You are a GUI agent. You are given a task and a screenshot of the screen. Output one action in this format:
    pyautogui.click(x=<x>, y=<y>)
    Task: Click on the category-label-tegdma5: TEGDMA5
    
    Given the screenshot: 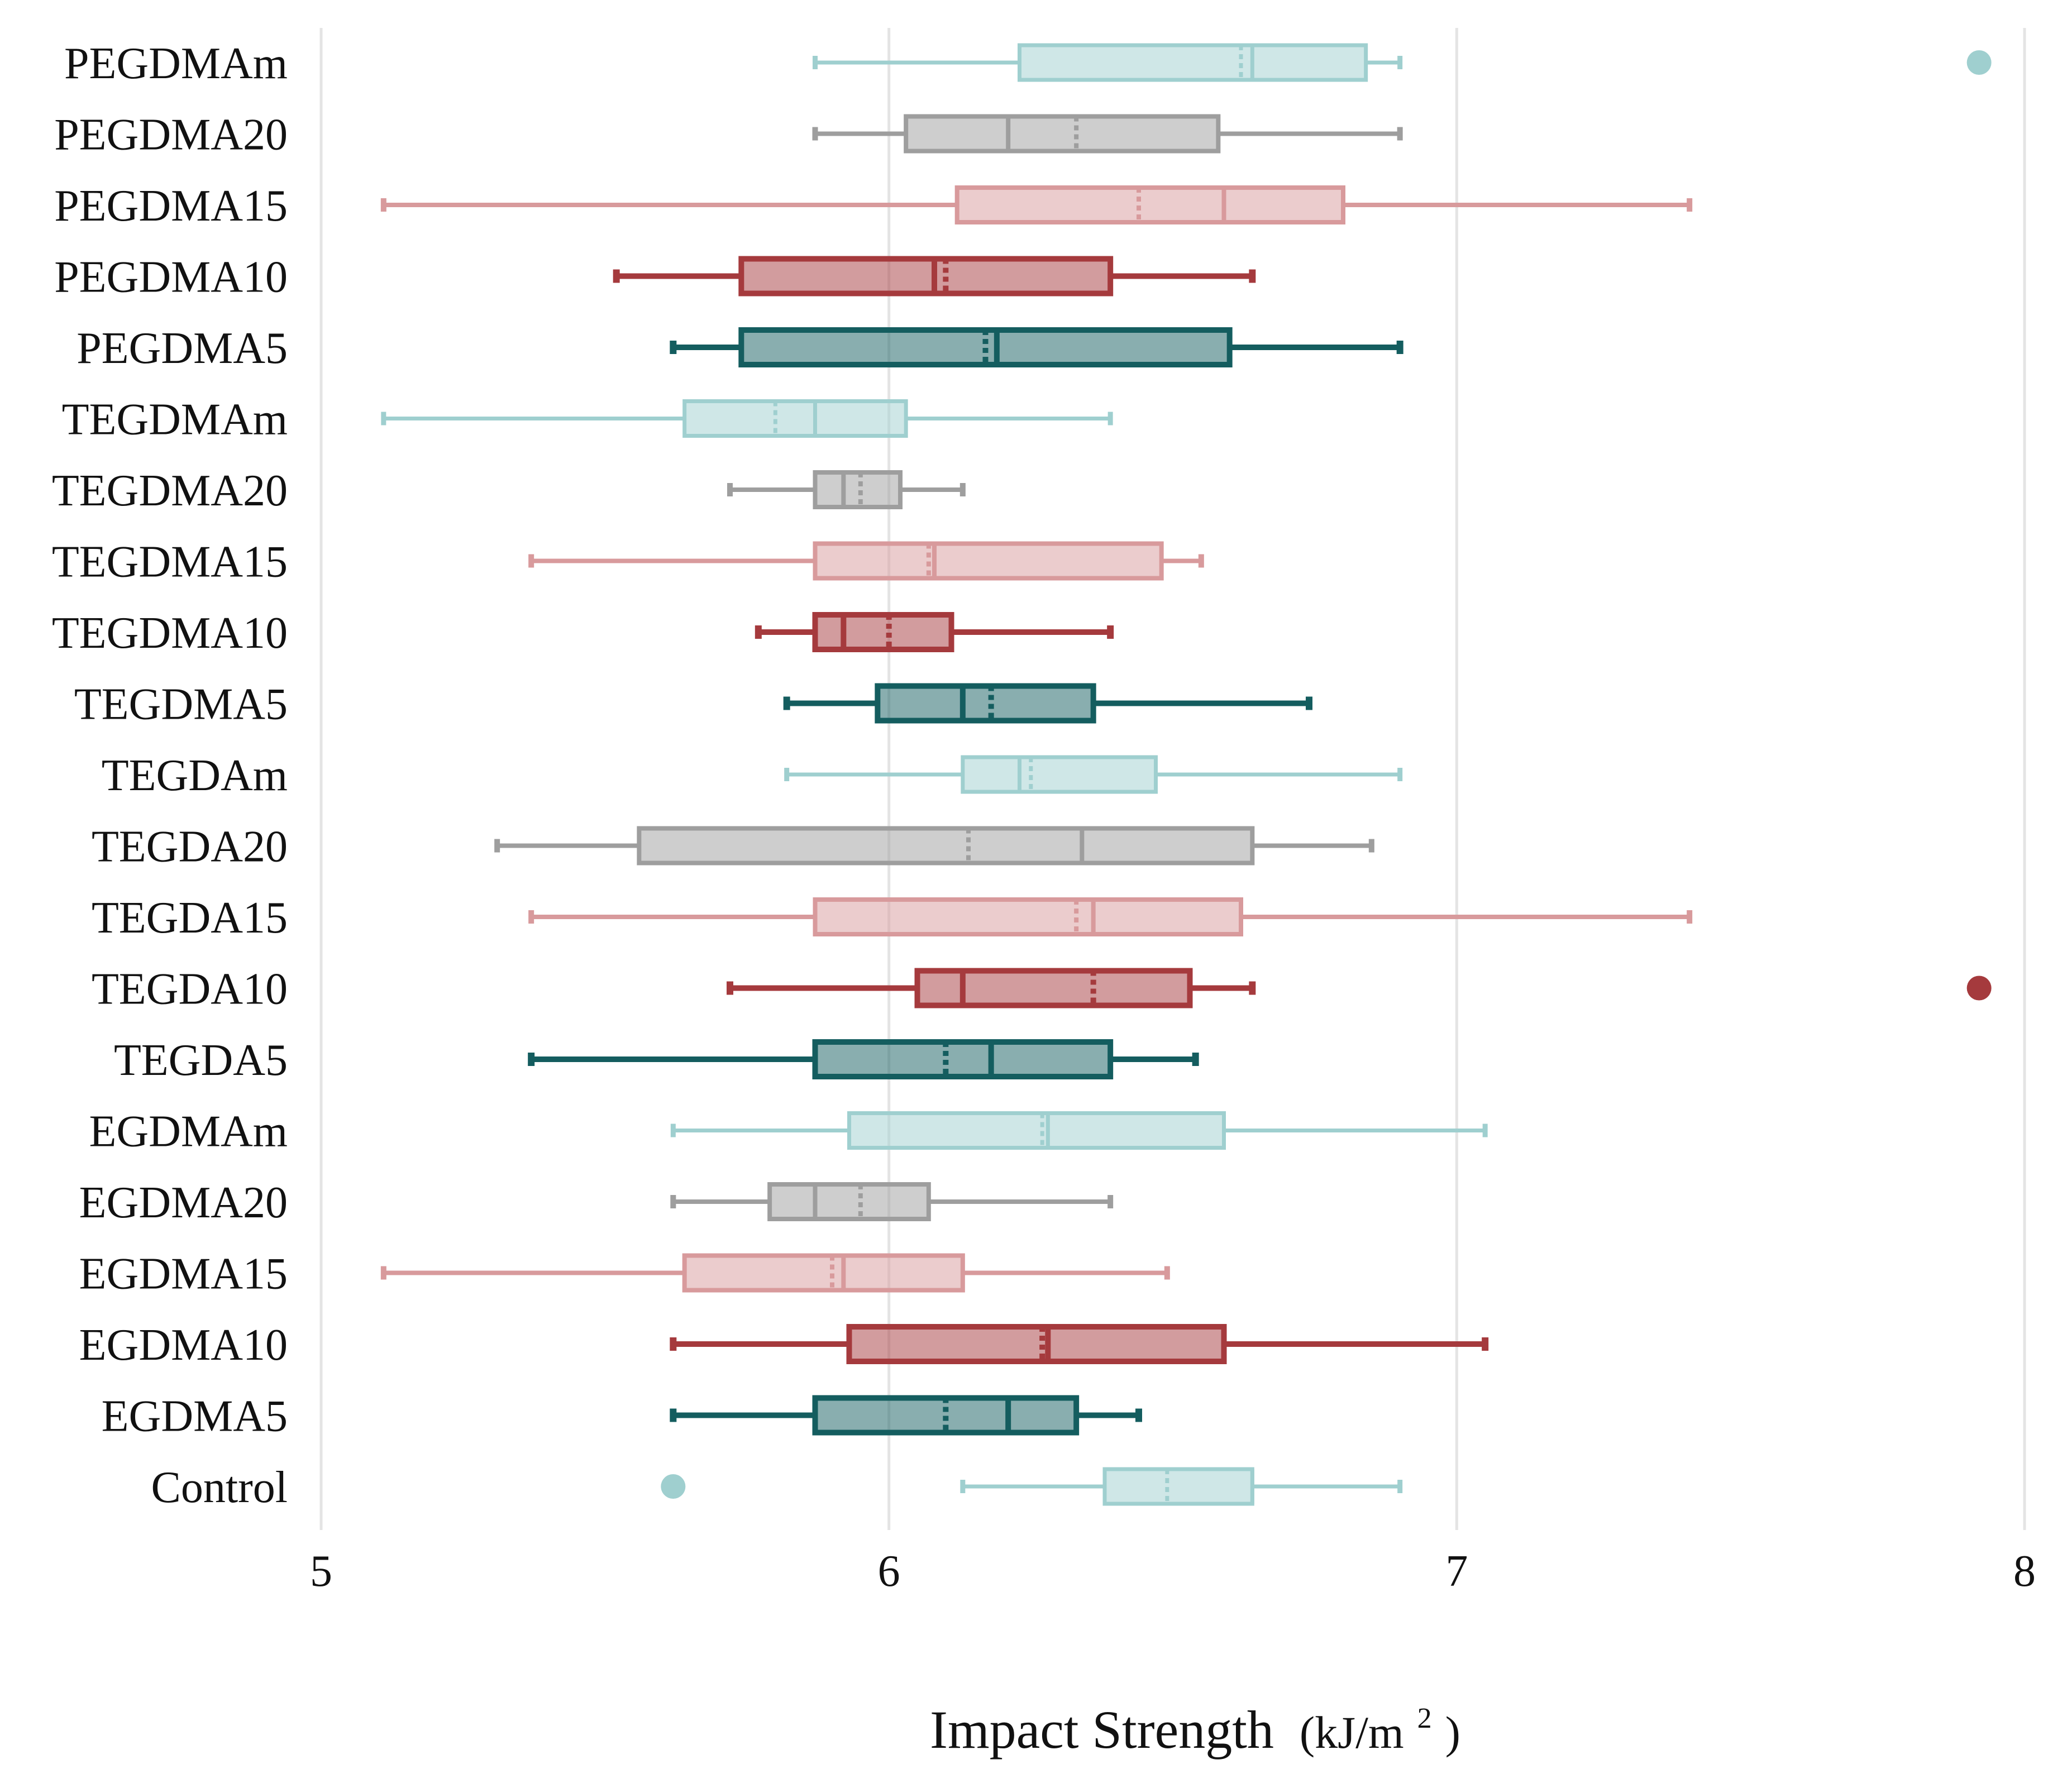 What is the action you would take?
    pyautogui.click(x=181, y=704)
    